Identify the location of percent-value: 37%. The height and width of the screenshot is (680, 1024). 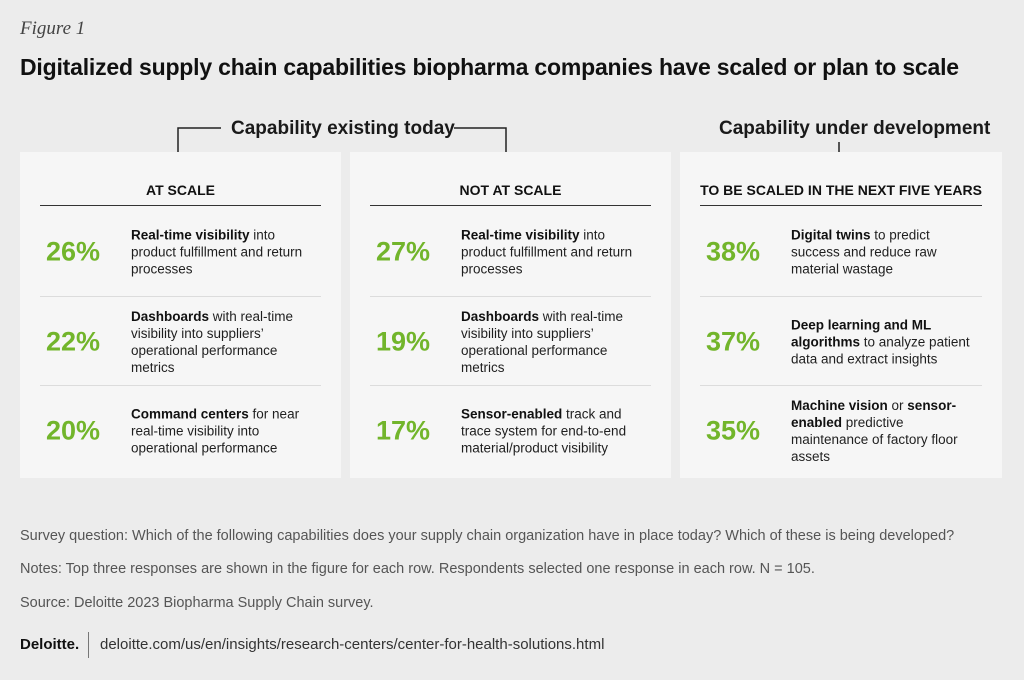
(733, 341).